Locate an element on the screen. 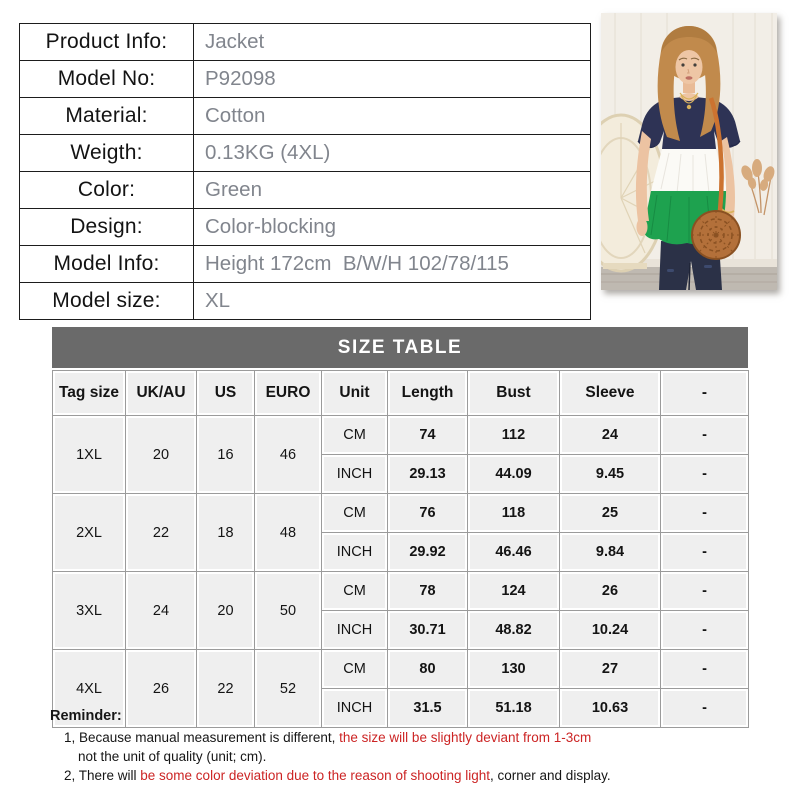 Image resolution: width=790 pixels, height=793 pixels. model is located at coordinates (688, 158).